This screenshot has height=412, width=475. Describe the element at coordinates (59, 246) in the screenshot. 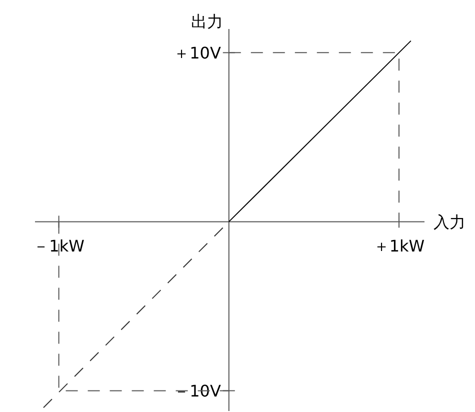

I see `x-tick-label: －1kW` at that location.